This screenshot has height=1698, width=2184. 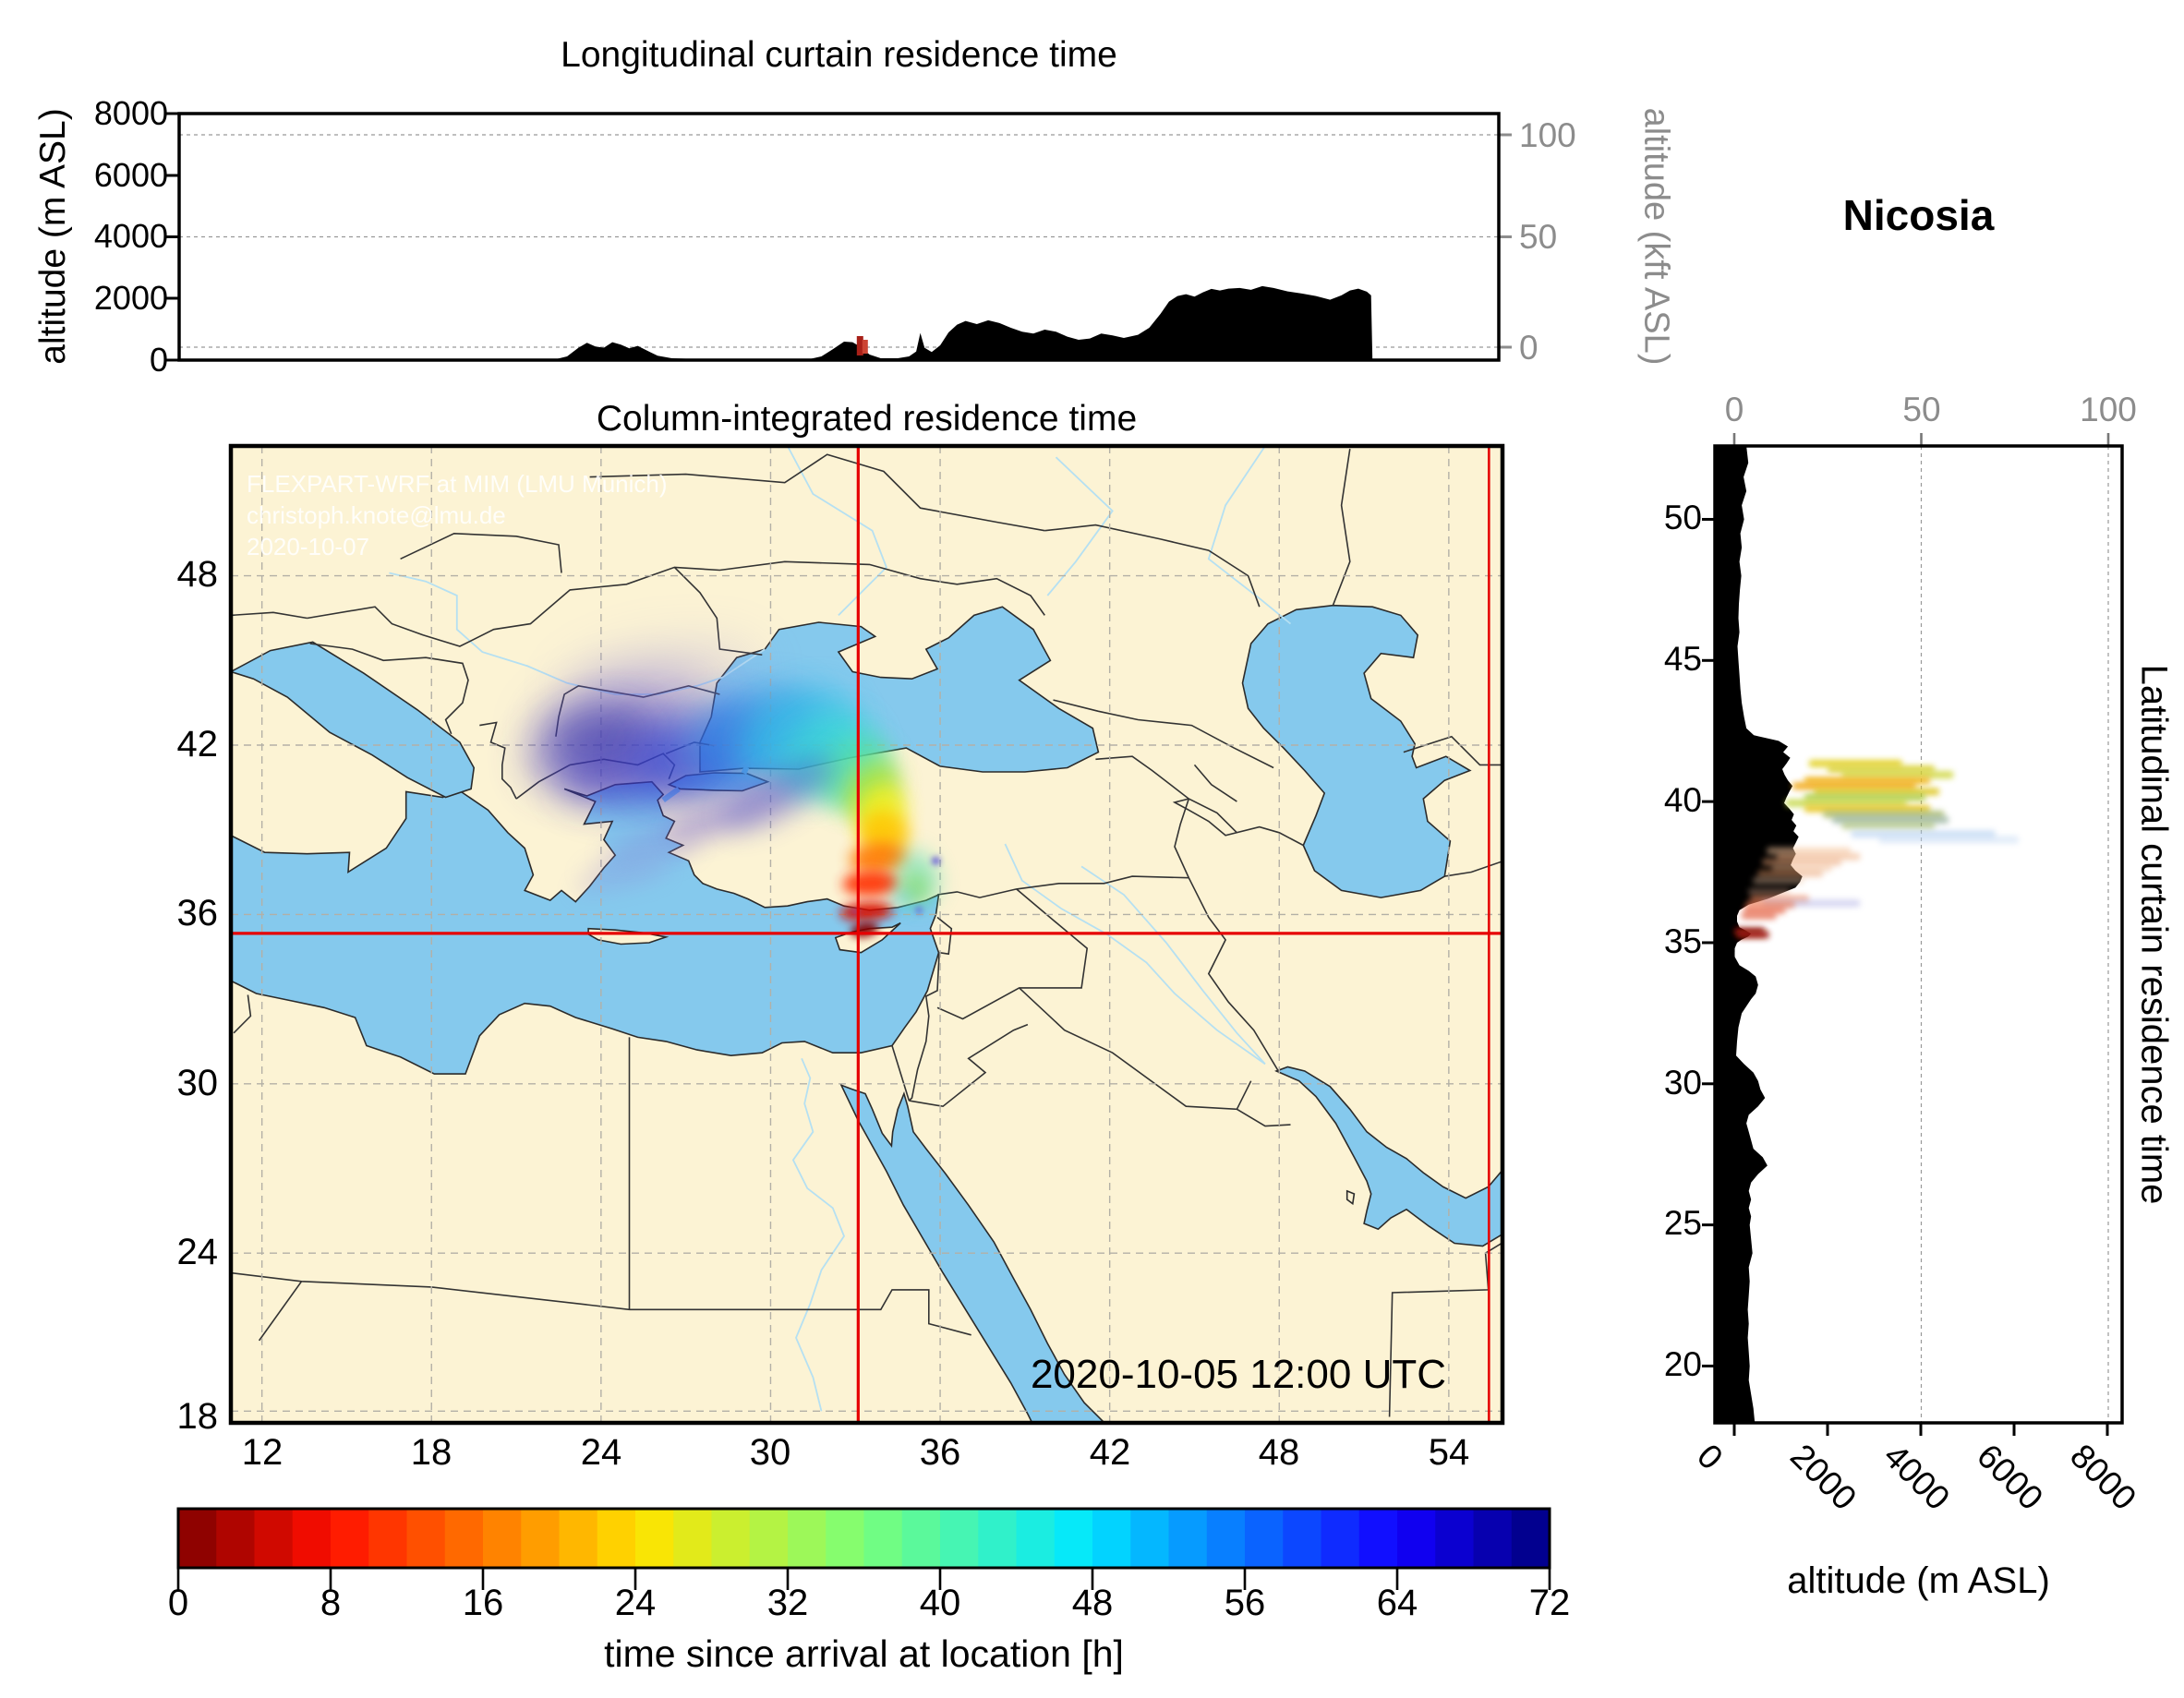 I want to click on top-panel-right-tick: 0, so click(x=1528, y=348).